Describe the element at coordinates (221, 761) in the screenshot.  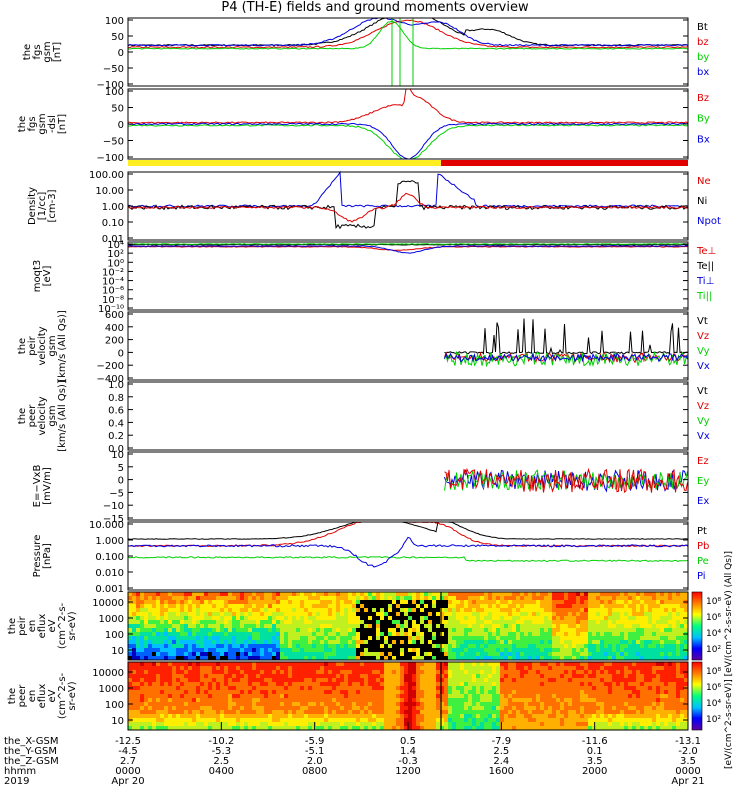
I see `orbit-value: 2.5` at that location.